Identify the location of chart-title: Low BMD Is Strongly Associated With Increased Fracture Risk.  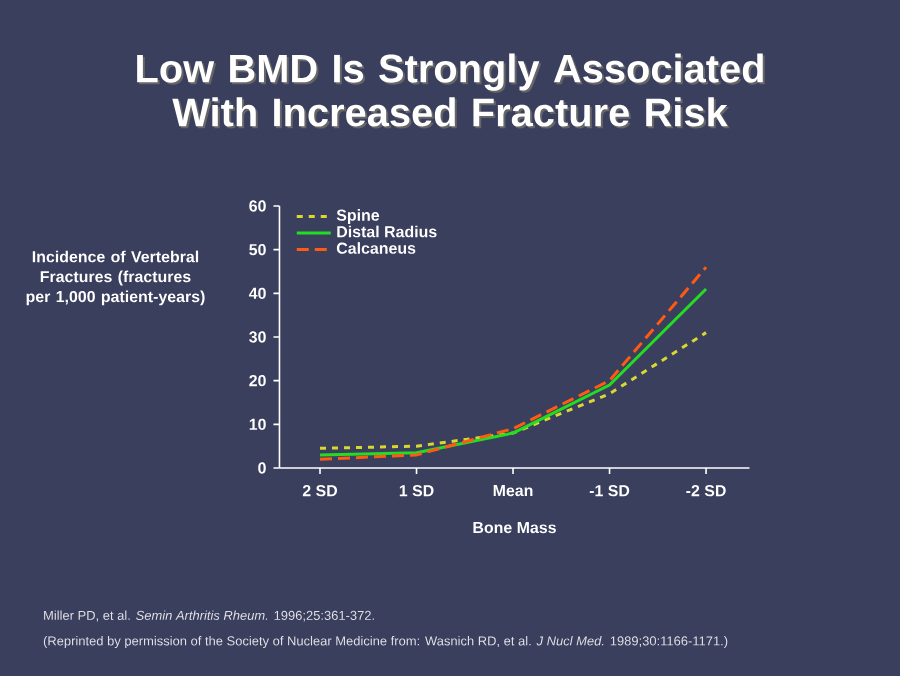
(450, 90).